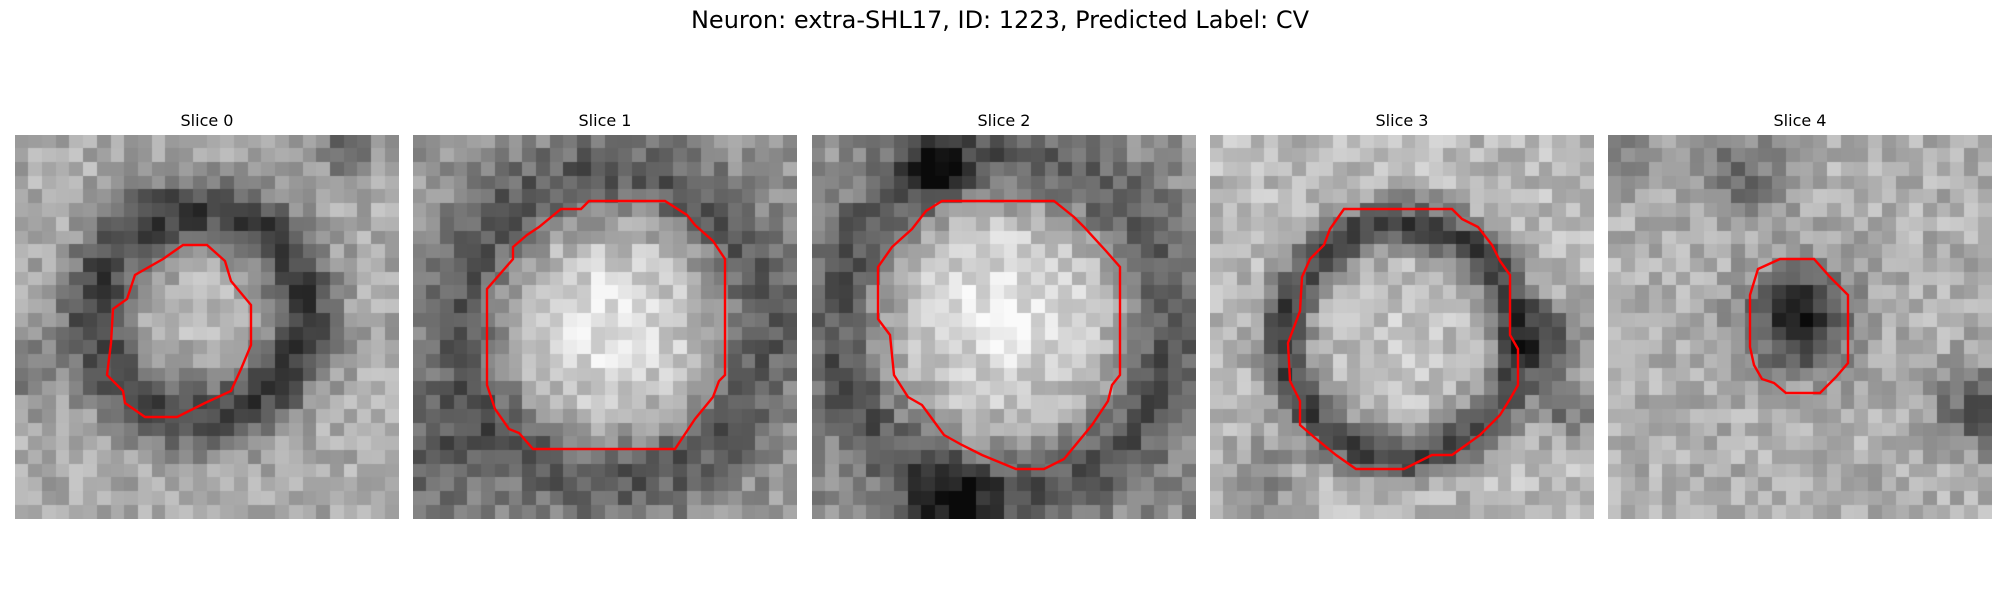 This screenshot has height=600, width=2000. What do you see at coordinates (1402, 120) in the screenshot?
I see `slice-title-3: Slice 3` at bounding box center [1402, 120].